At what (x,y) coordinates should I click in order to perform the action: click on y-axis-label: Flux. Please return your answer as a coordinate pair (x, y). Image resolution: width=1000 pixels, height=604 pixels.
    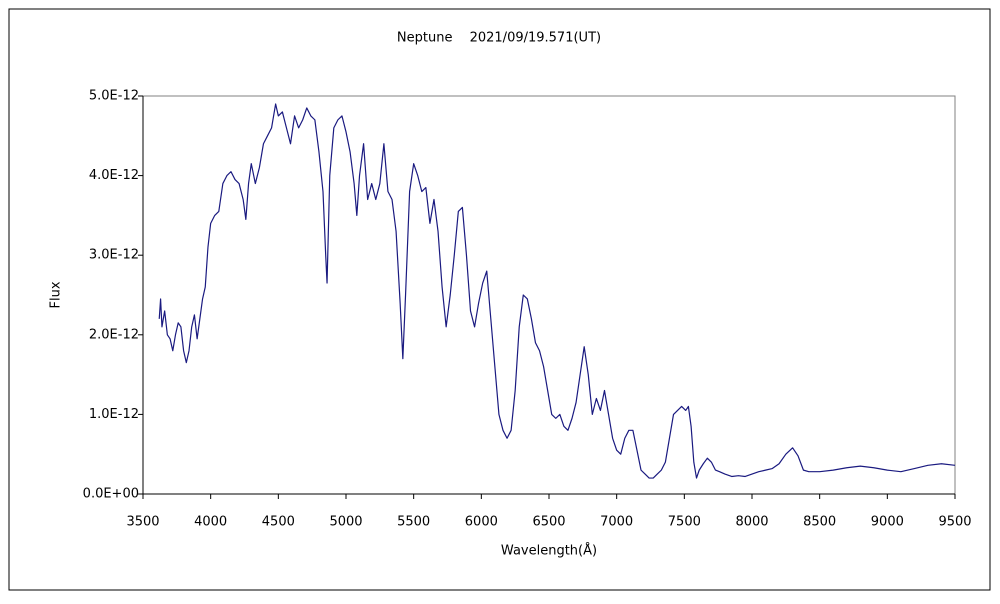
    Looking at the image, I should click on (56, 294).